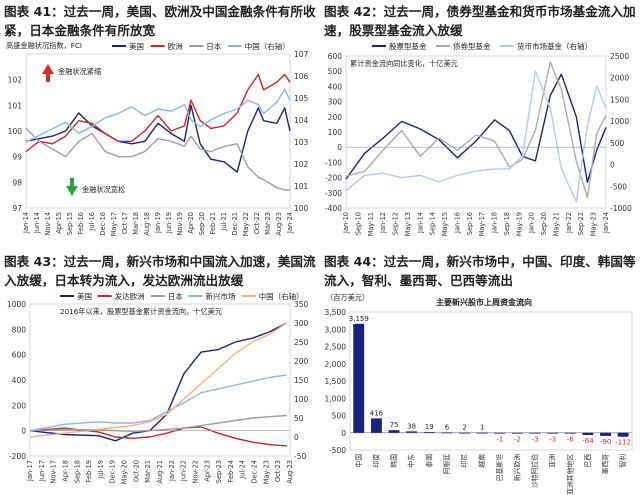  I want to click on y-tick-label: 300, so click(335, 102).